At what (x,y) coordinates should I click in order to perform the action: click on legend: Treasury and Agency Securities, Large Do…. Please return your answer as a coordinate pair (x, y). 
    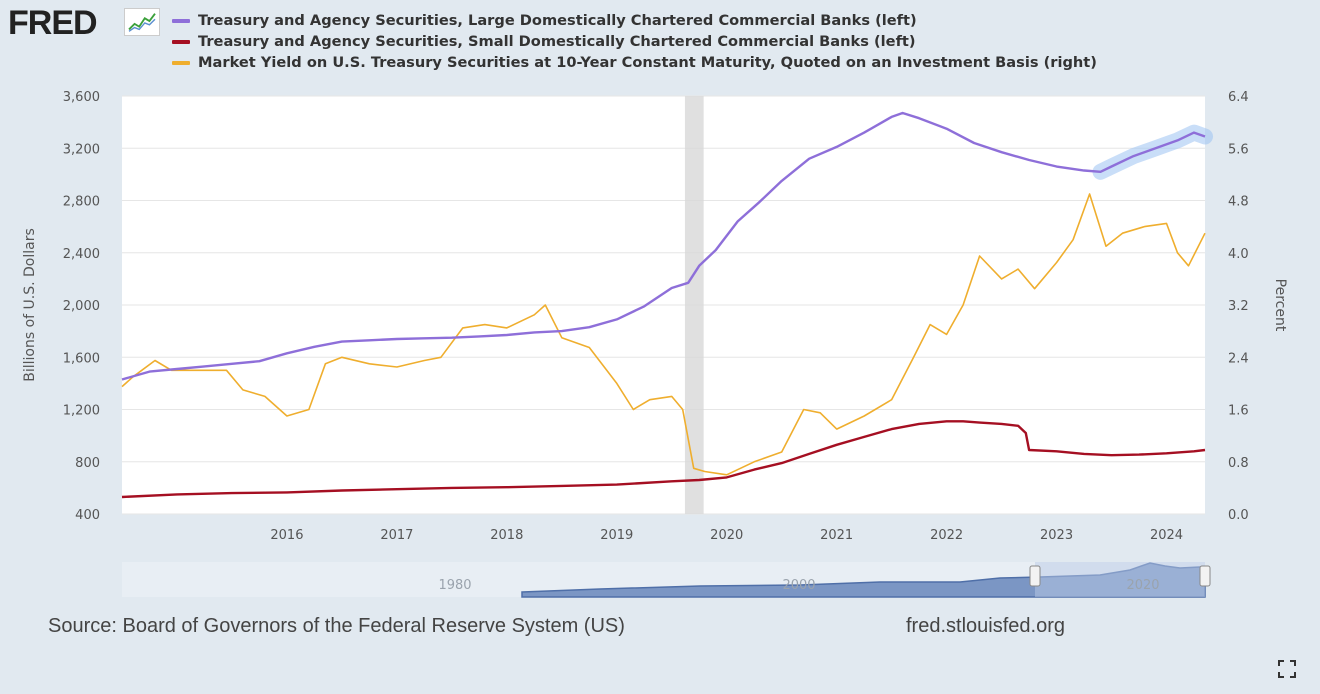
    Looking at the image, I should click on (634, 41).